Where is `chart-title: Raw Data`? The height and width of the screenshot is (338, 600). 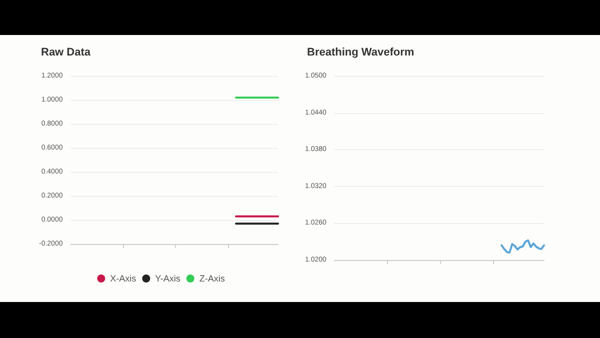
chart-title: Raw Data is located at coordinates (66, 52).